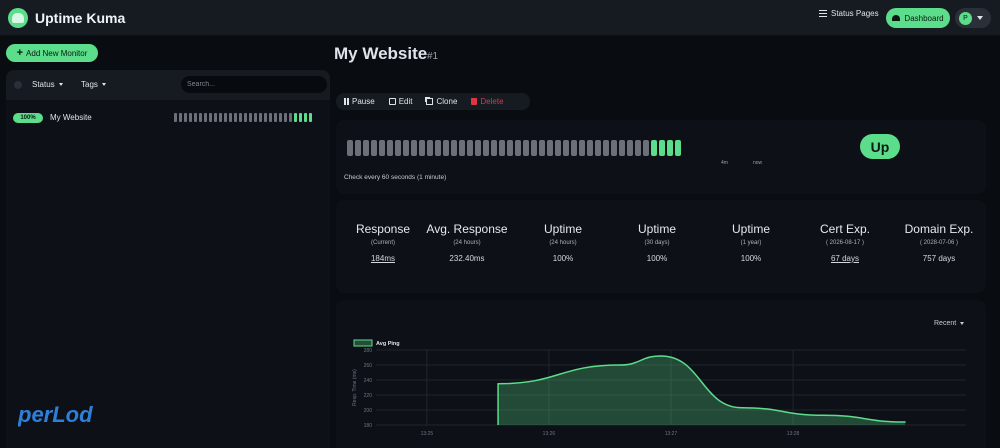 The image size is (1000, 448). What do you see at coordinates (758, 163) in the screenshot?
I see `heartbeat-end-label: now` at bounding box center [758, 163].